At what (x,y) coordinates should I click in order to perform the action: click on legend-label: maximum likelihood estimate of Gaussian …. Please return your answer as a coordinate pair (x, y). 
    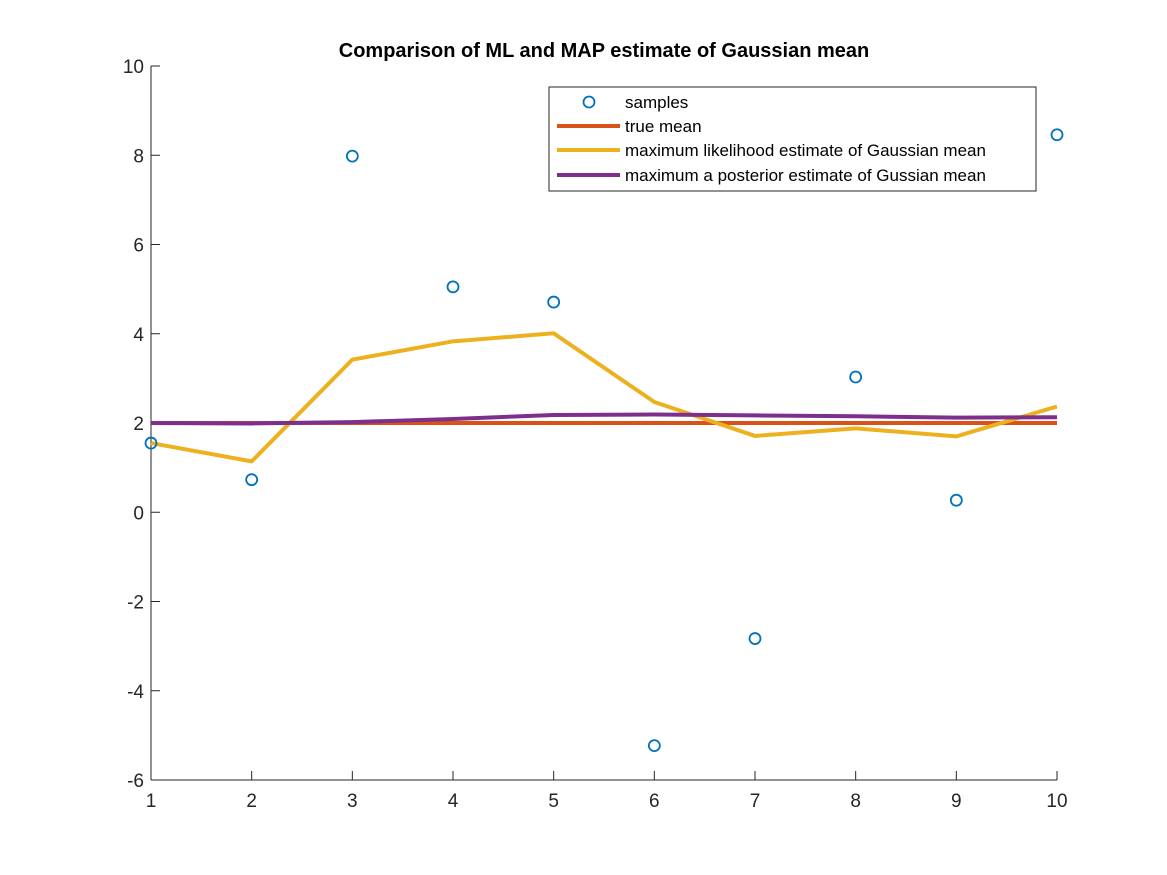
    Looking at the image, I should click on (805, 150).